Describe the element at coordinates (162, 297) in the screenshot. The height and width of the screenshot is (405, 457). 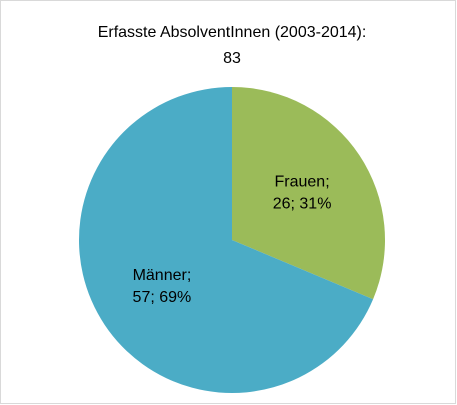
I see `slice-value-label: 57; 69%` at that location.